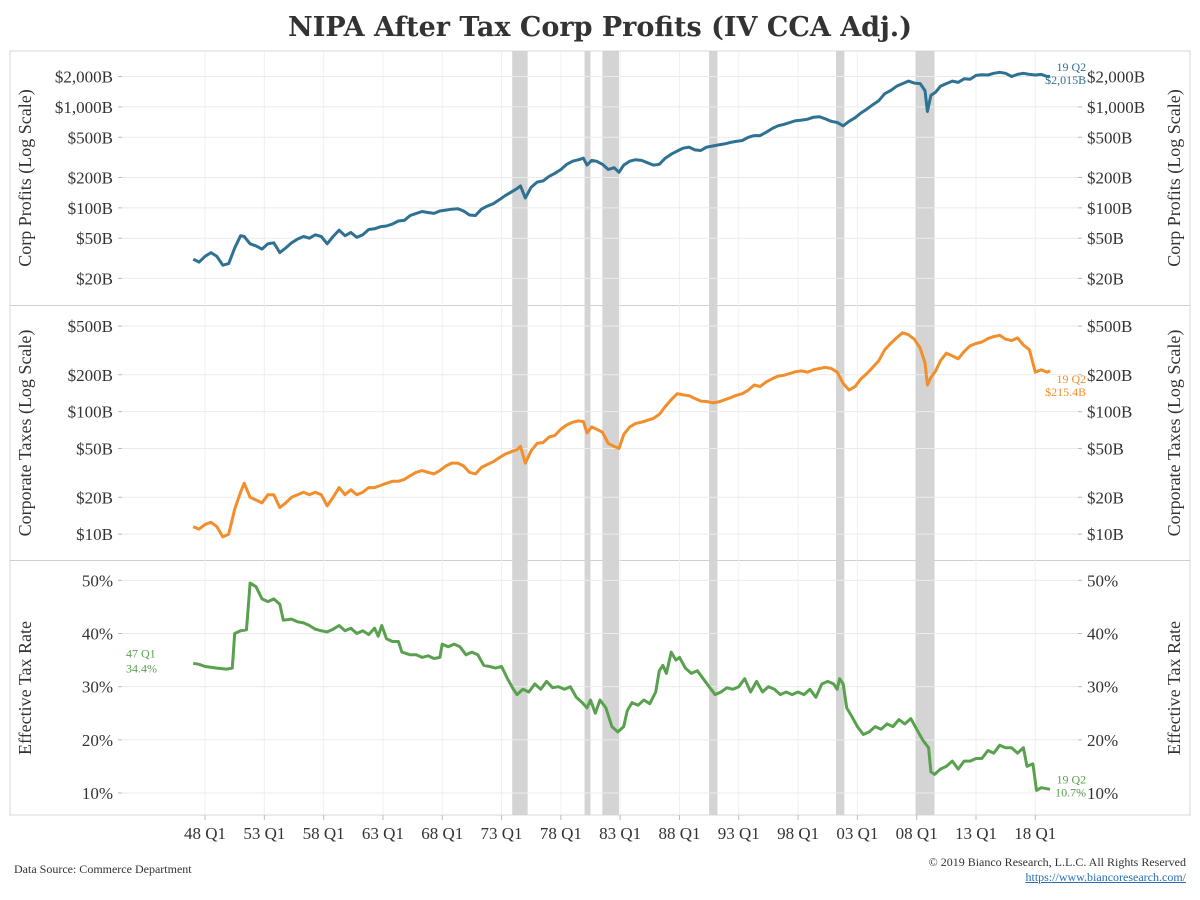 The image size is (1200, 900). I want to click on x-tick-label: 48 Q1, so click(205, 833).